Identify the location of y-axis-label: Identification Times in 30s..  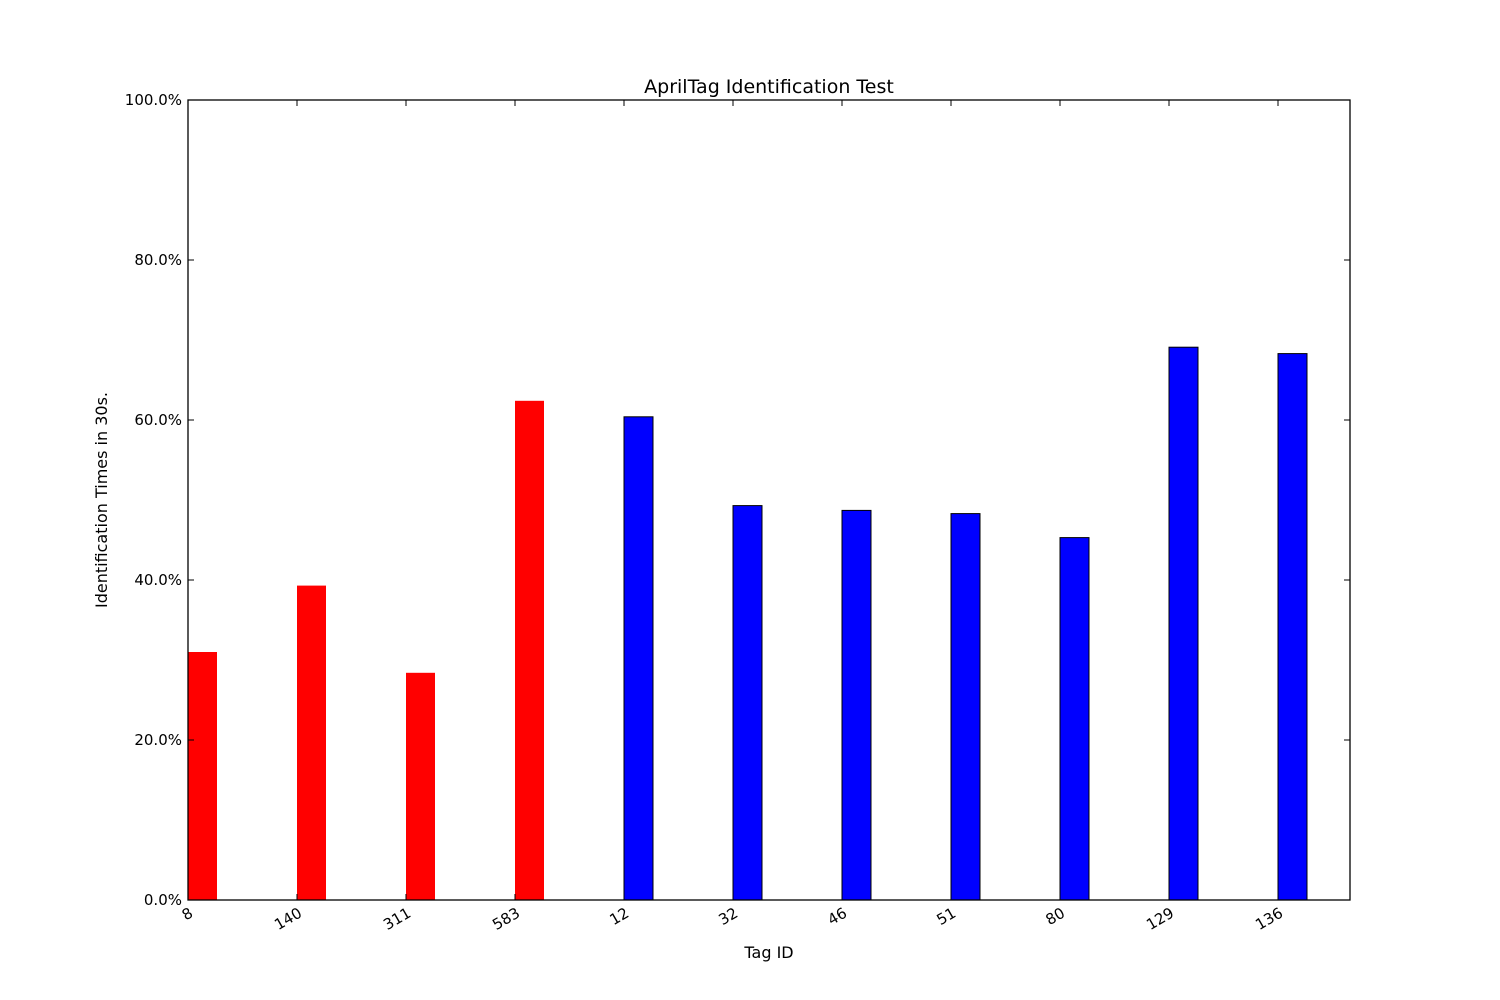
(101, 500).